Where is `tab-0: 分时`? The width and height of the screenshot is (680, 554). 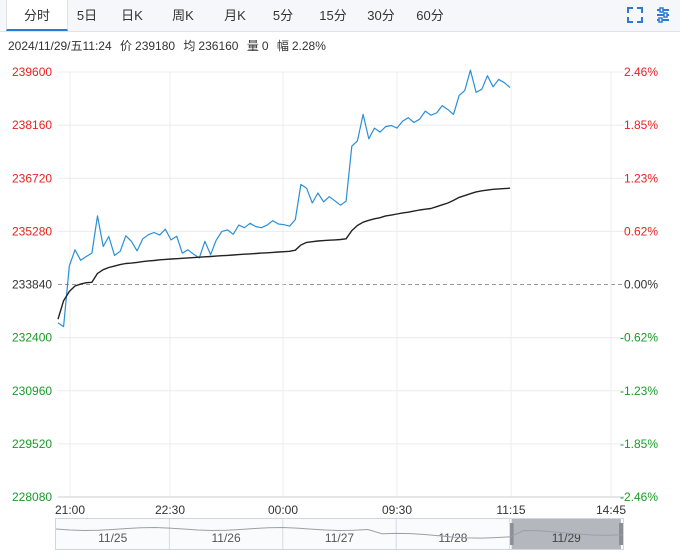 tab-0: 分时 is located at coordinates (37, 15).